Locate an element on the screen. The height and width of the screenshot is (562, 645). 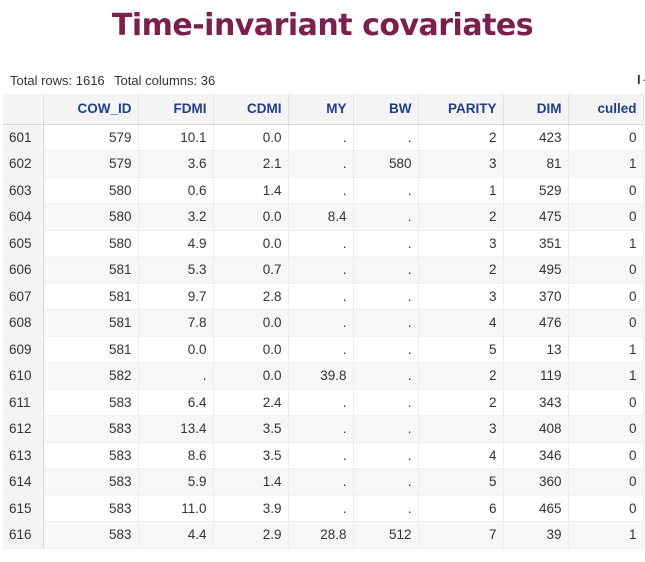
column-header-my: MY is located at coordinates (321, 109).